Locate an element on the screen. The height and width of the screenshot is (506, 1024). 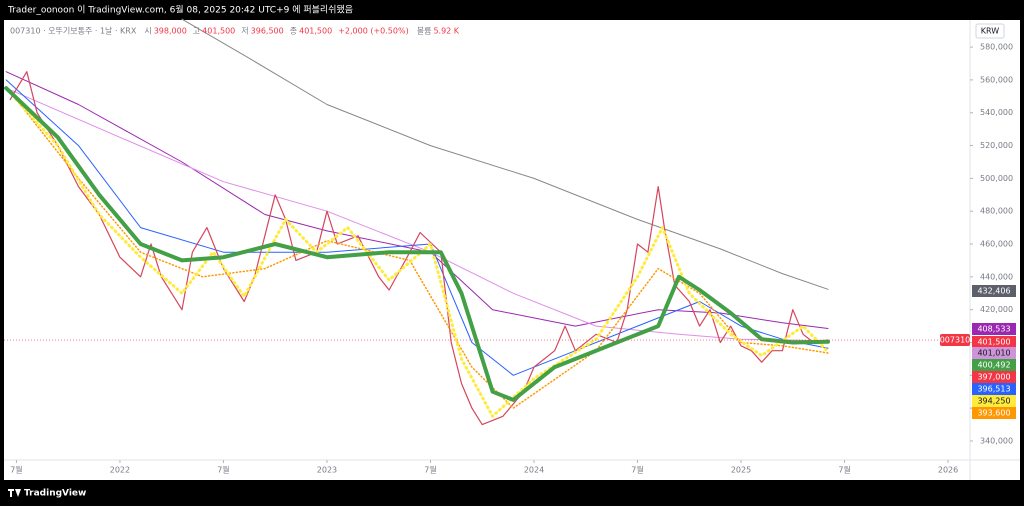
x-tick-label: 2022 is located at coordinates (120, 470).